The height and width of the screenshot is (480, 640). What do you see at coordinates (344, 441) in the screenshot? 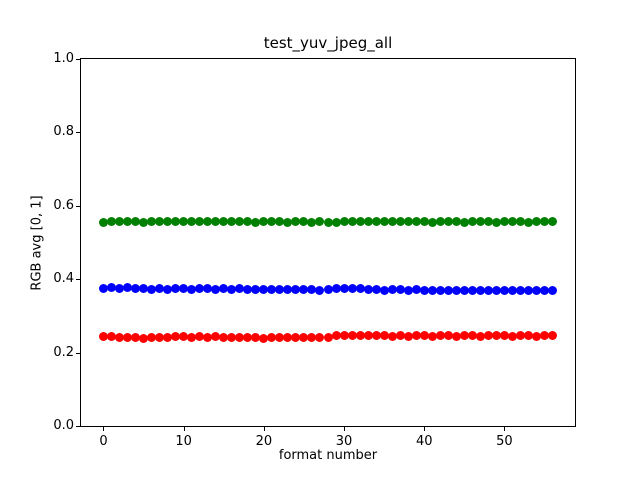
I see `x-tick-label: 30` at bounding box center [344, 441].